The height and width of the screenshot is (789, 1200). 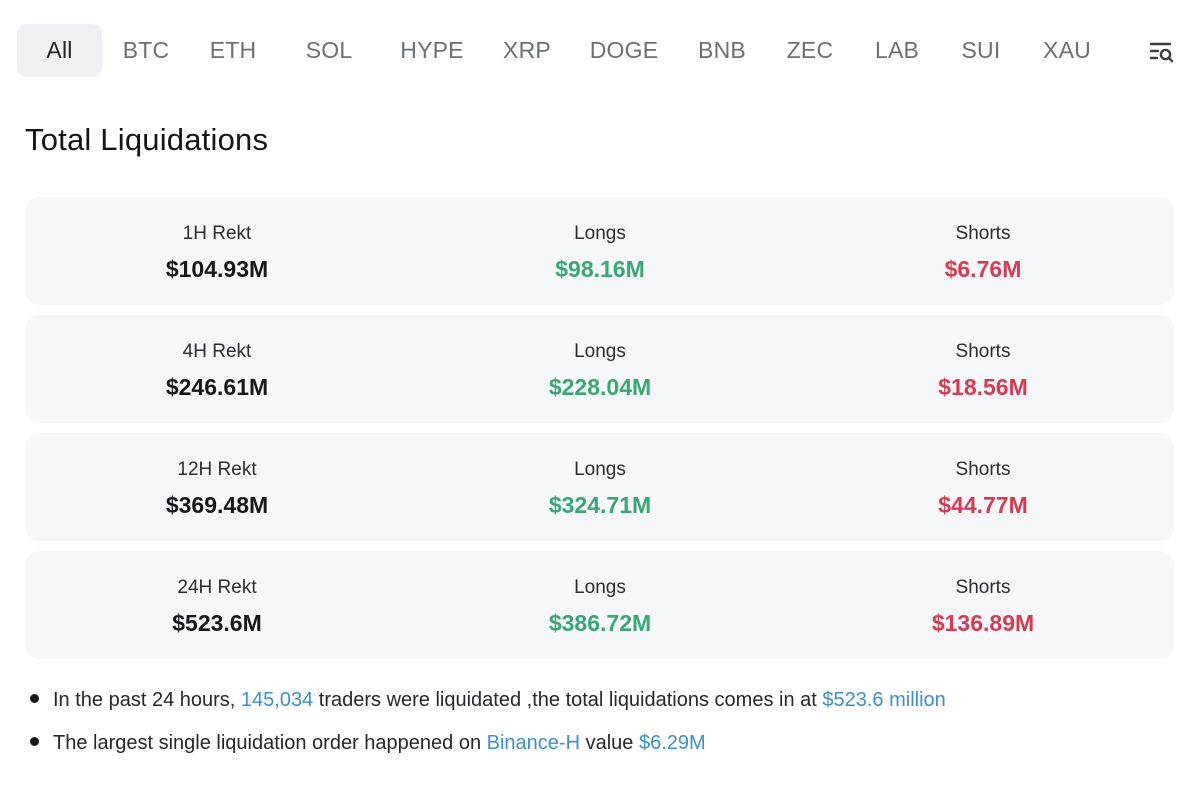 I want to click on tab-btc: BTC, so click(x=146, y=50).